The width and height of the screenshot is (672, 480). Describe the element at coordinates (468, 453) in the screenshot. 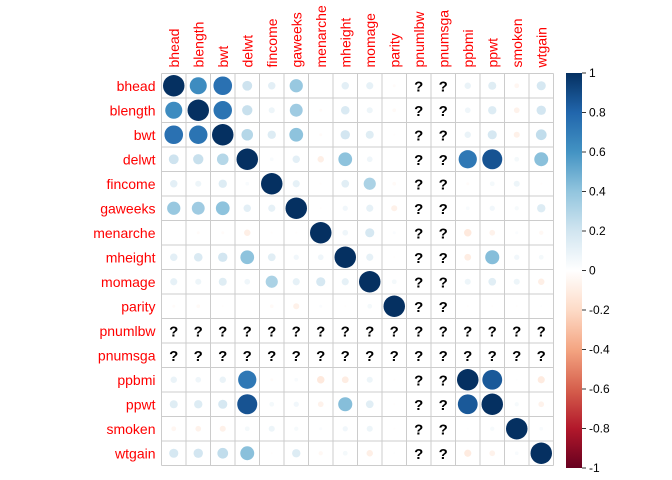

I see `corr-circle-wtgain-ppbmi` at that location.